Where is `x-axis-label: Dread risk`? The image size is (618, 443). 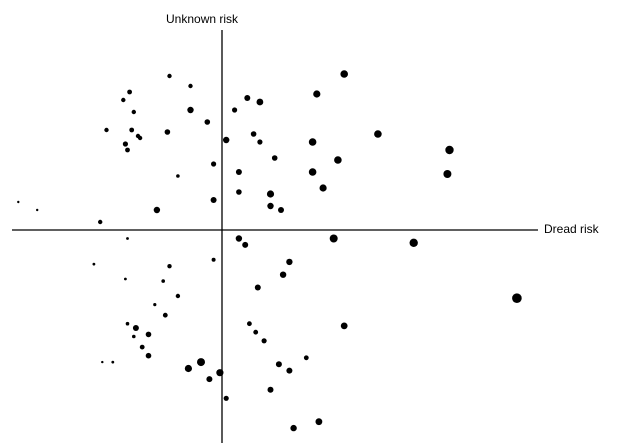
x-axis-label: Dread risk is located at coordinates (572, 229).